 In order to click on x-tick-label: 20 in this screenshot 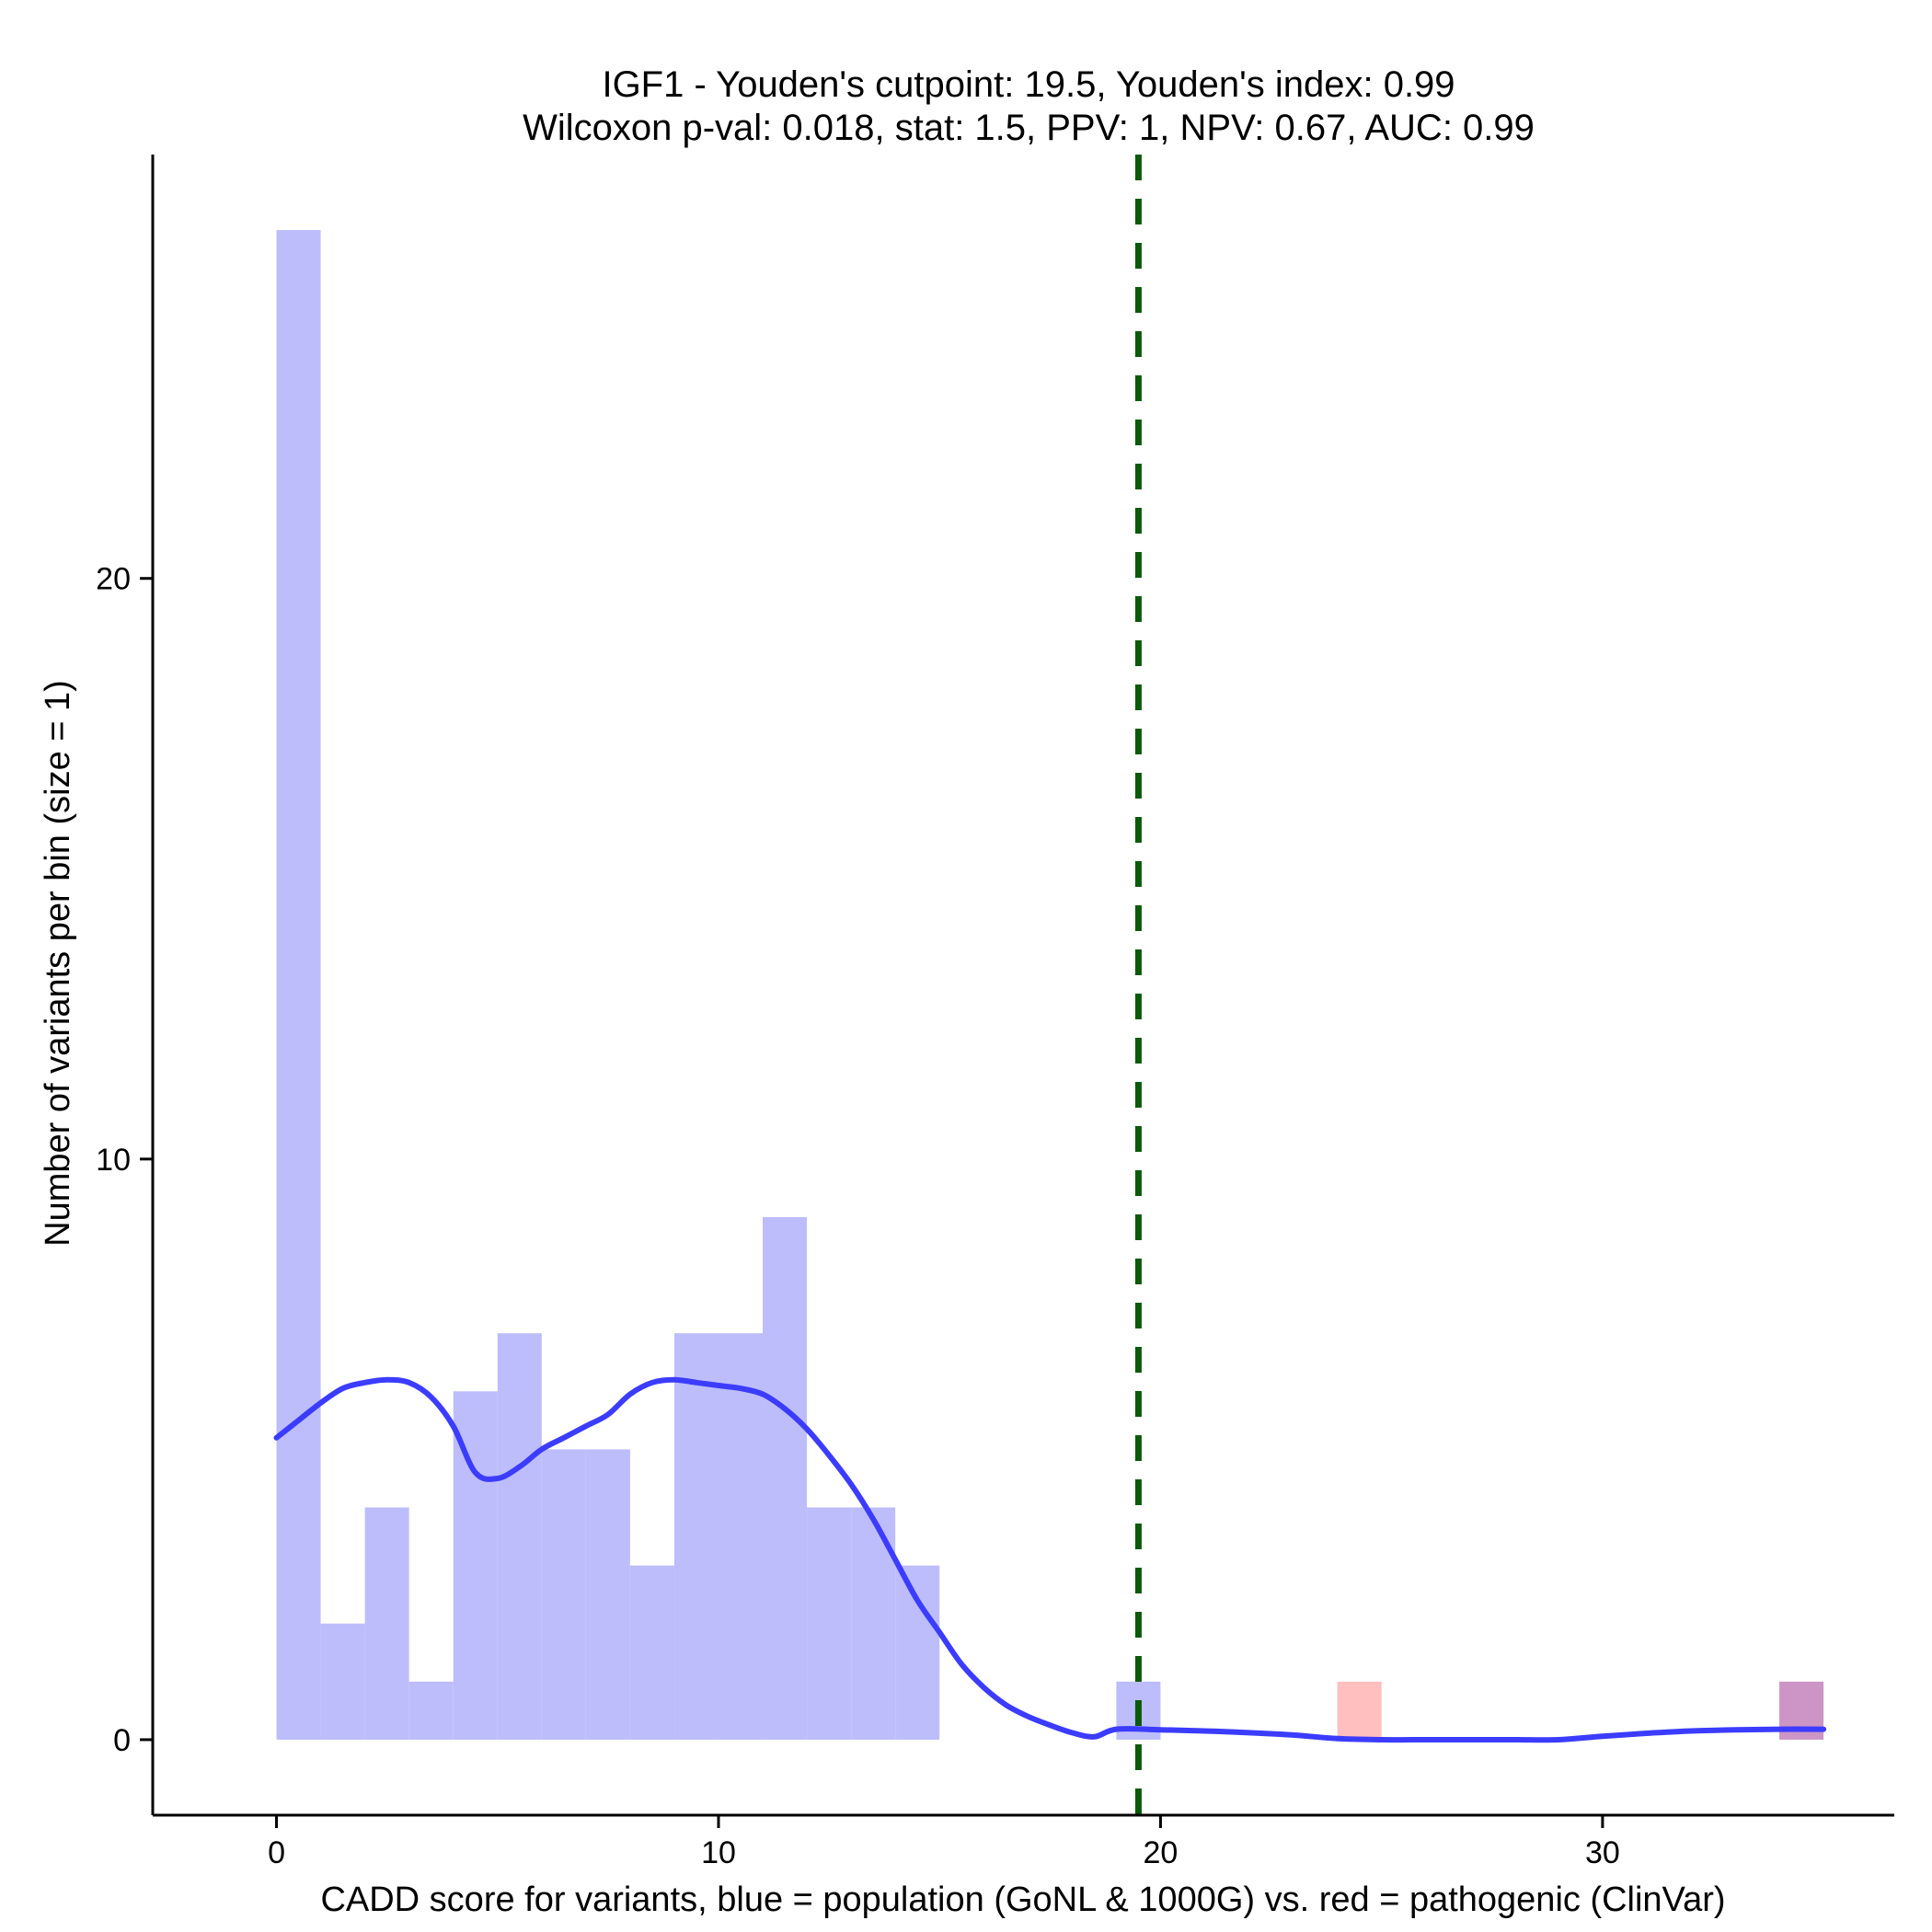, I will do `click(1161, 1852)`.